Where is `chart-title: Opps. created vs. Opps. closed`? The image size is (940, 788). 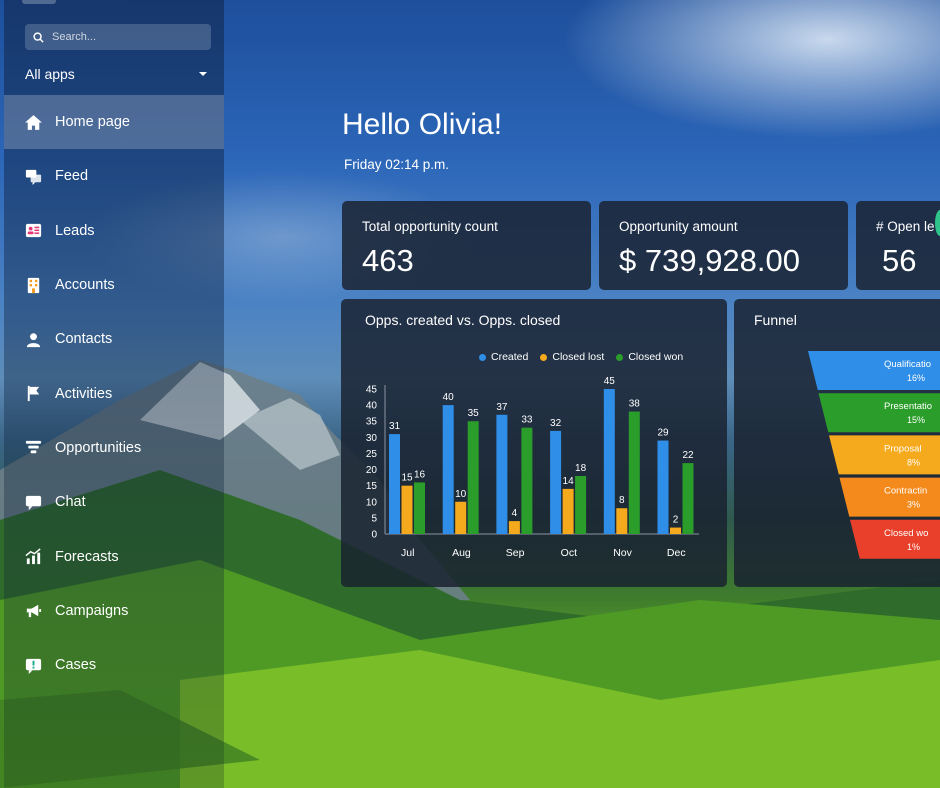
chart-title: Opps. created vs. Opps. closed is located at coordinates (463, 320).